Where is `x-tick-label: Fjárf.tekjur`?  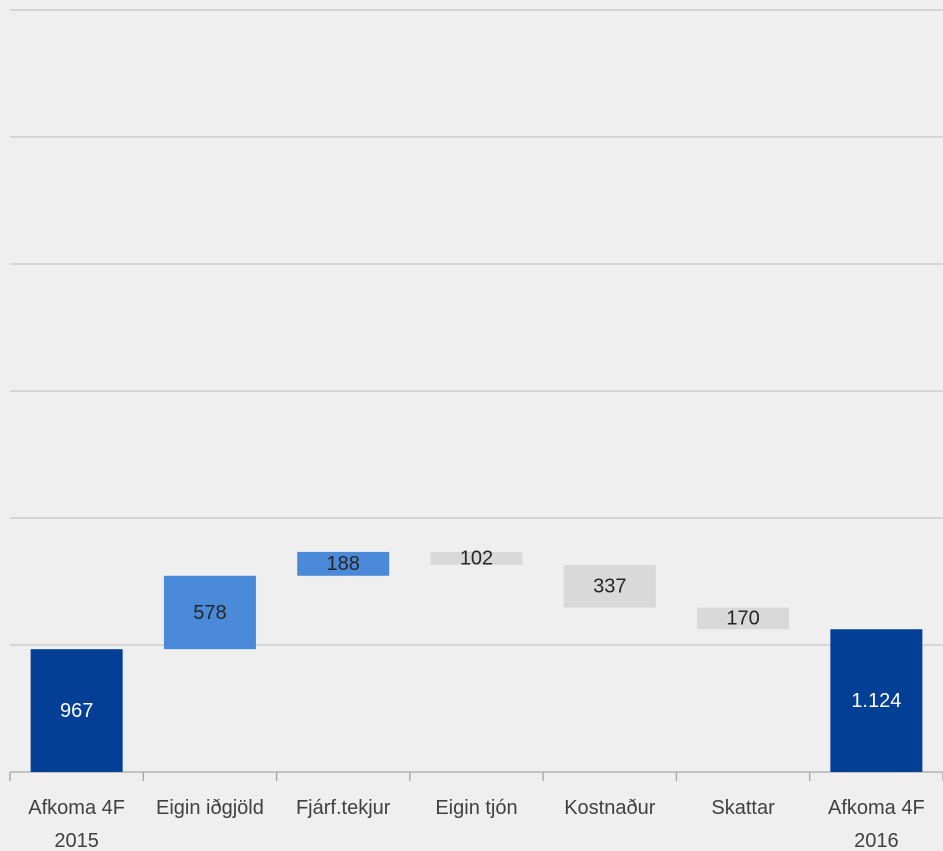
x-tick-label: Fjárf.tekjur is located at coordinates (343, 808).